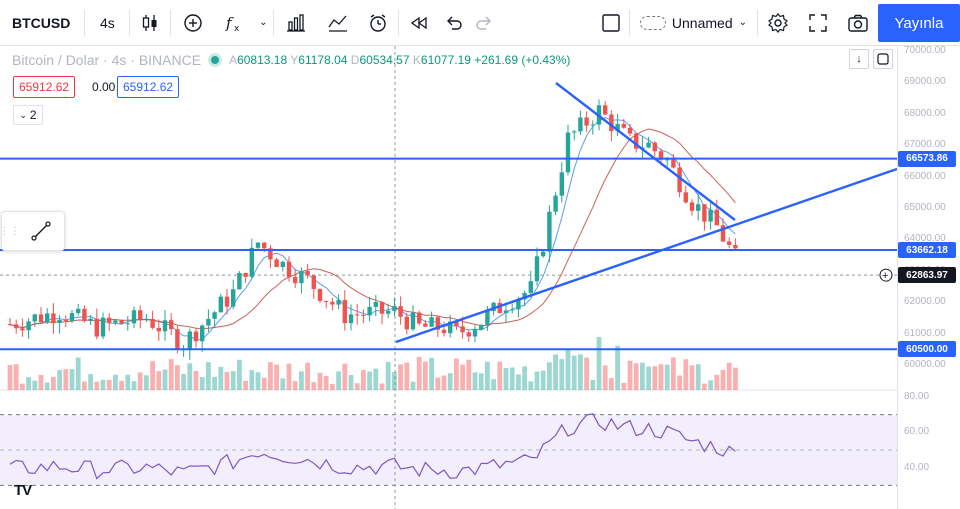 The image size is (960, 509). Describe the element at coordinates (150, 23) in the screenshot. I see `candles-icon` at that location.